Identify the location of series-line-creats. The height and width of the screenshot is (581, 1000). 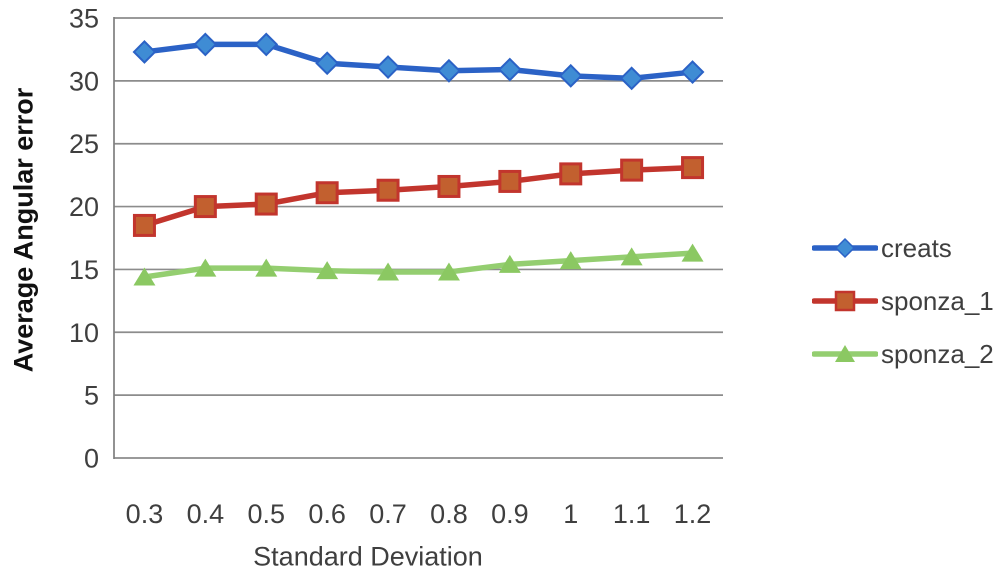
(418, 61).